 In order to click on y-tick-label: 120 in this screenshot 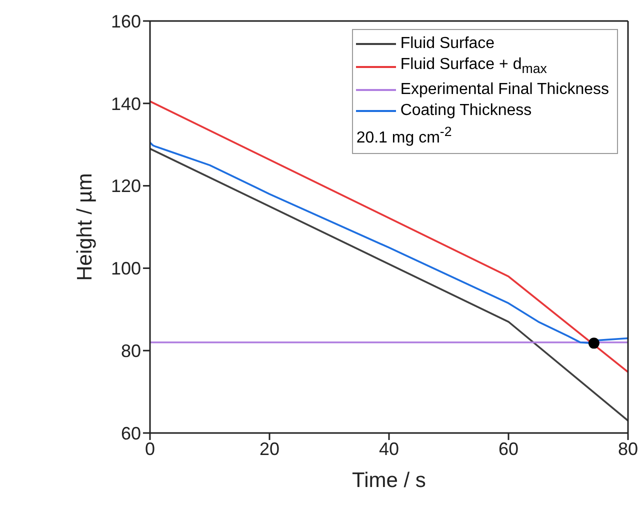, I will do `click(125, 186)`.